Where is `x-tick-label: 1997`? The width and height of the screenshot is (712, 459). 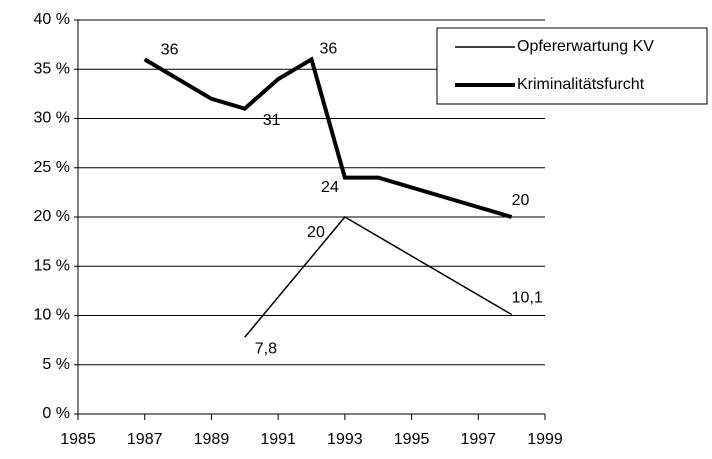 x-tick-label: 1997 is located at coordinates (478, 439).